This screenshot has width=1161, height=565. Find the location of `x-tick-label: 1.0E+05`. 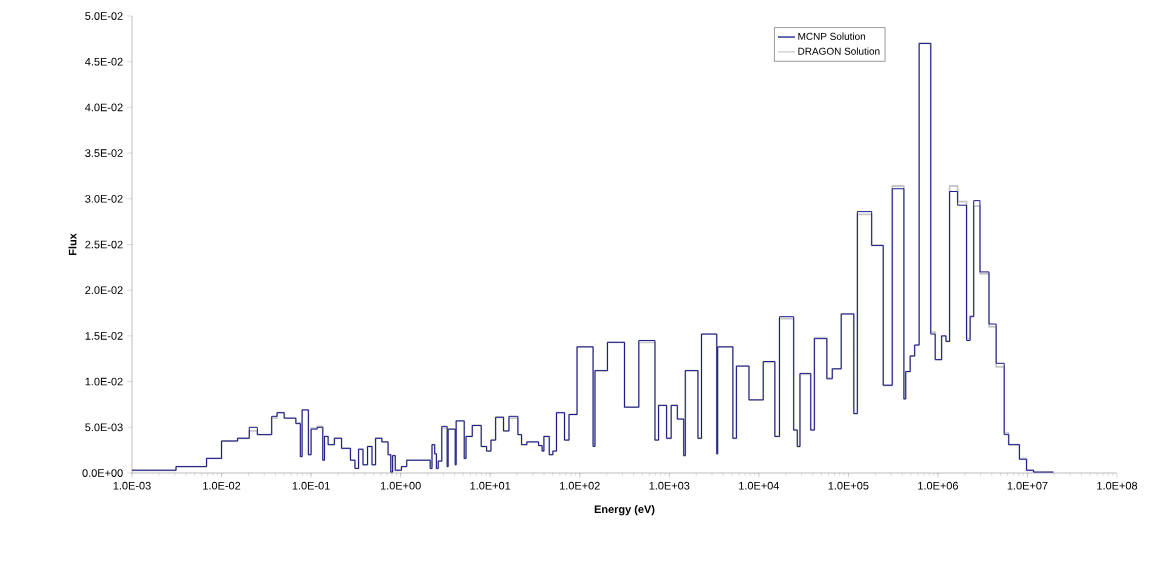

x-tick-label: 1.0E+05 is located at coordinates (848, 485).